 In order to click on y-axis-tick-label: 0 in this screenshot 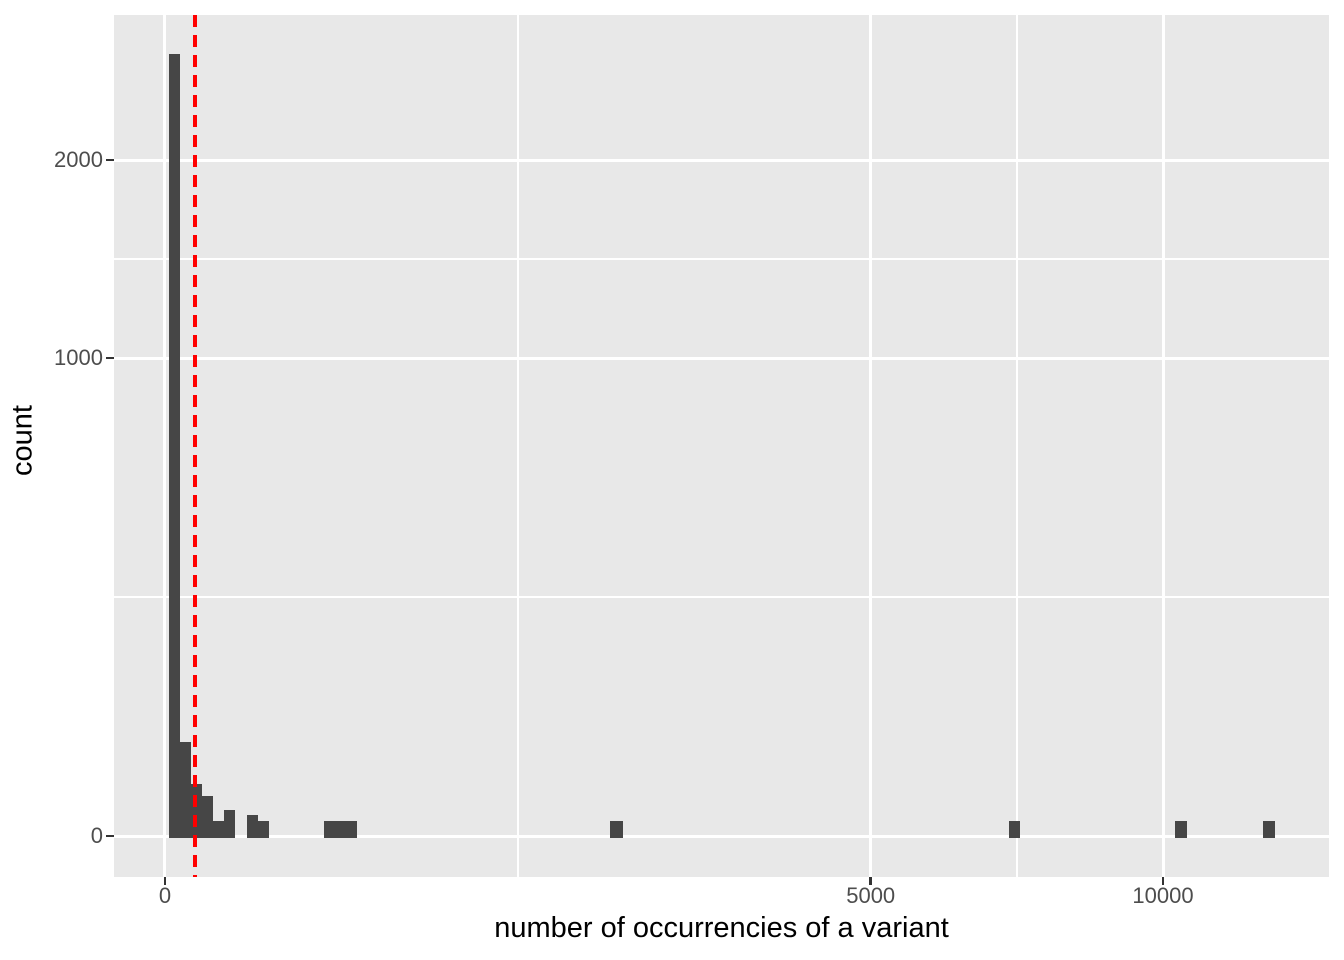, I will do `click(96, 836)`.